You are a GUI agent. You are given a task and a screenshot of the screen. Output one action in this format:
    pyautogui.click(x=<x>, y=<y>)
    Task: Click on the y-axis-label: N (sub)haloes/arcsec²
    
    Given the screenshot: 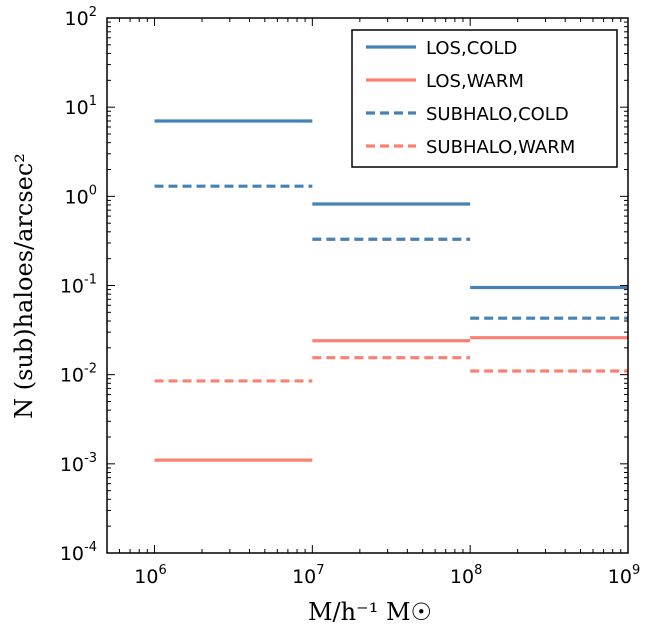 What is the action you would take?
    pyautogui.click(x=24, y=286)
    